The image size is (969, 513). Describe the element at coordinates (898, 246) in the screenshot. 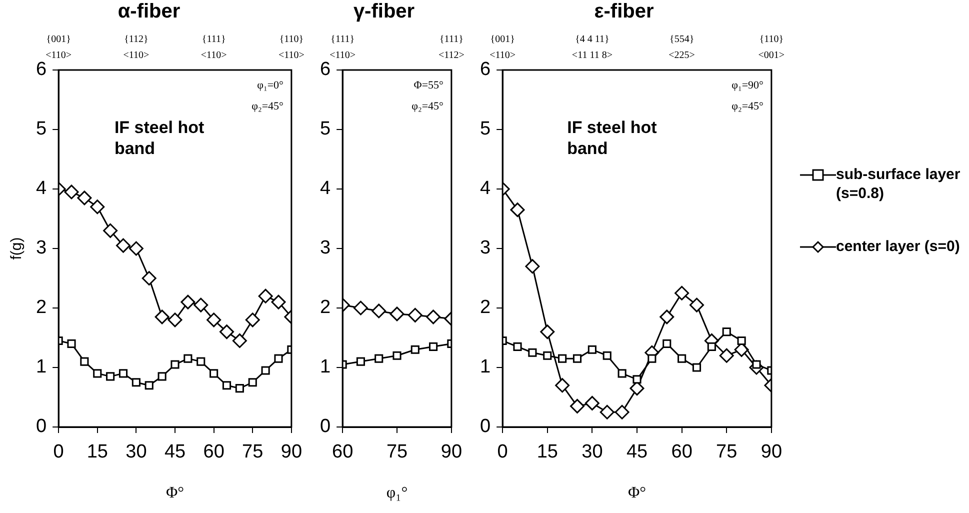

I see `legend-label: center layer (s=0)` at that location.